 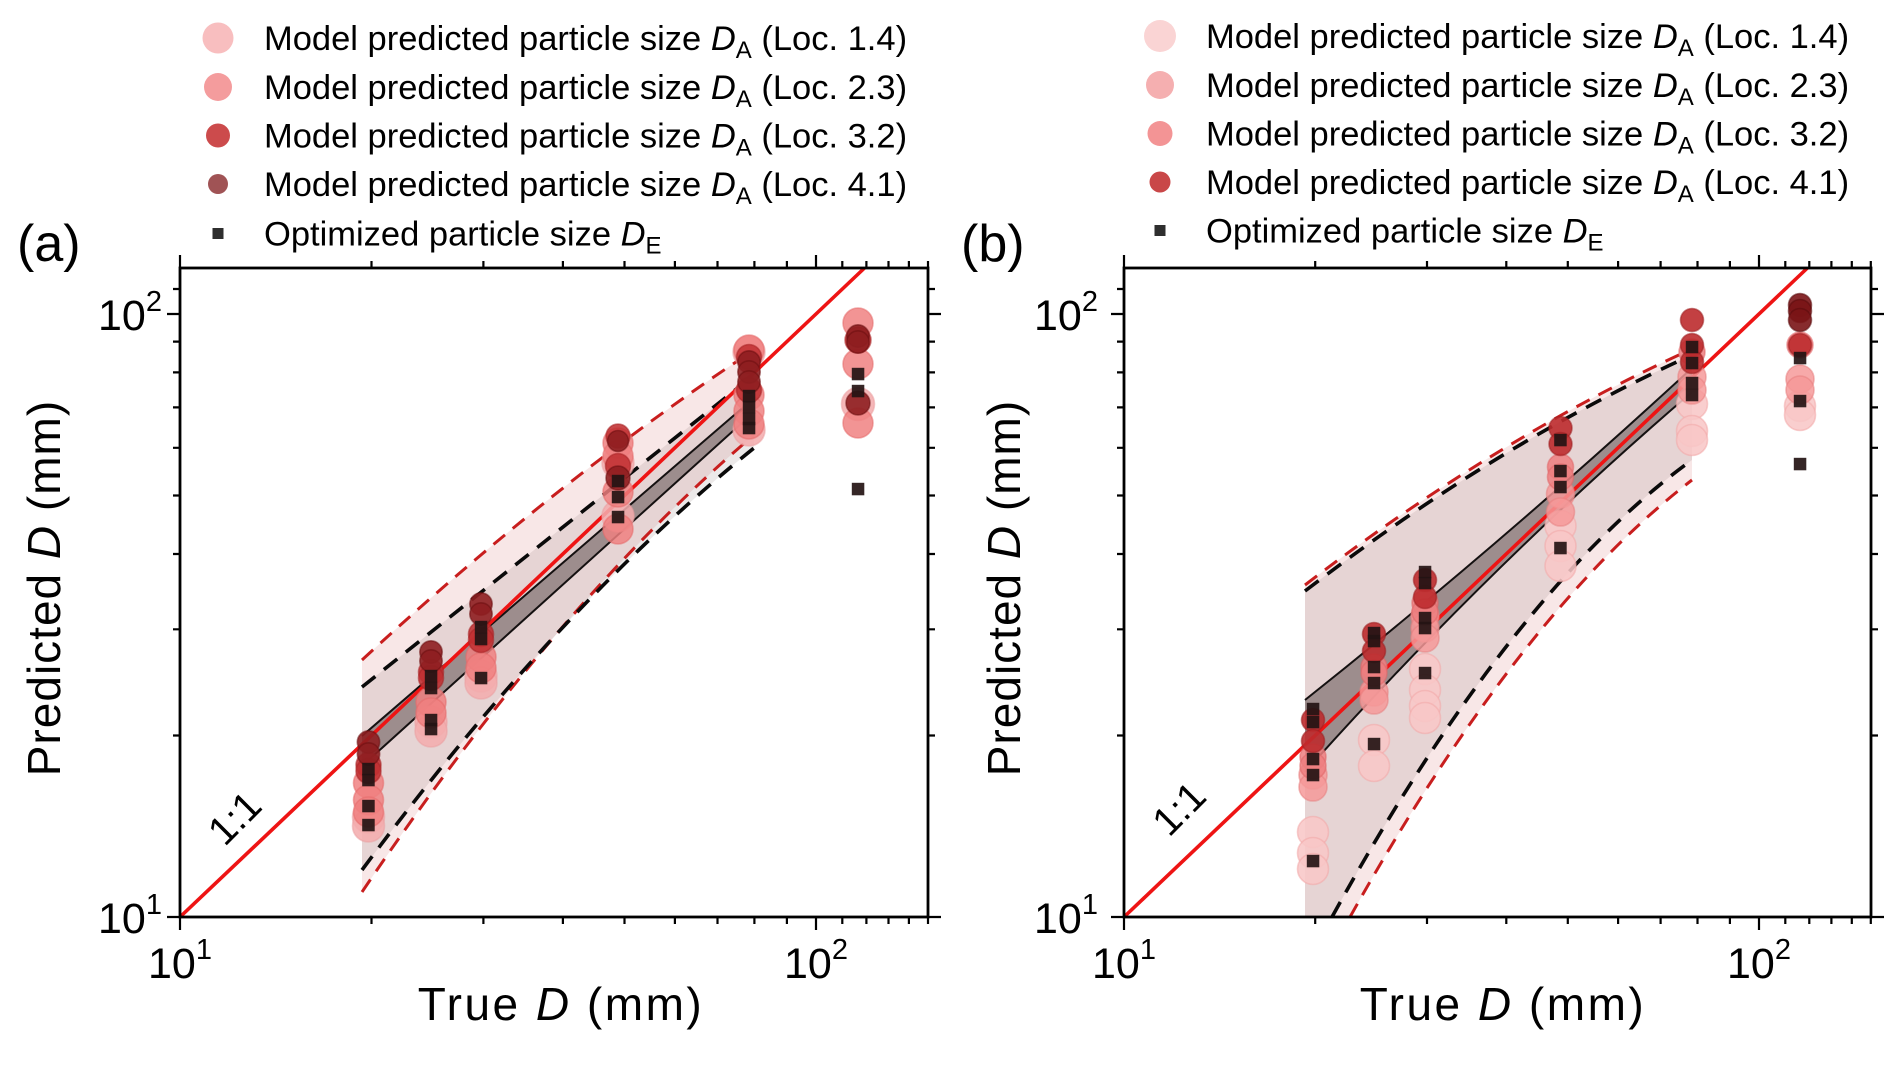 What do you see at coordinates (49, 244) in the screenshot?
I see `svg-text: (a)` at bounding box center [49, 244].